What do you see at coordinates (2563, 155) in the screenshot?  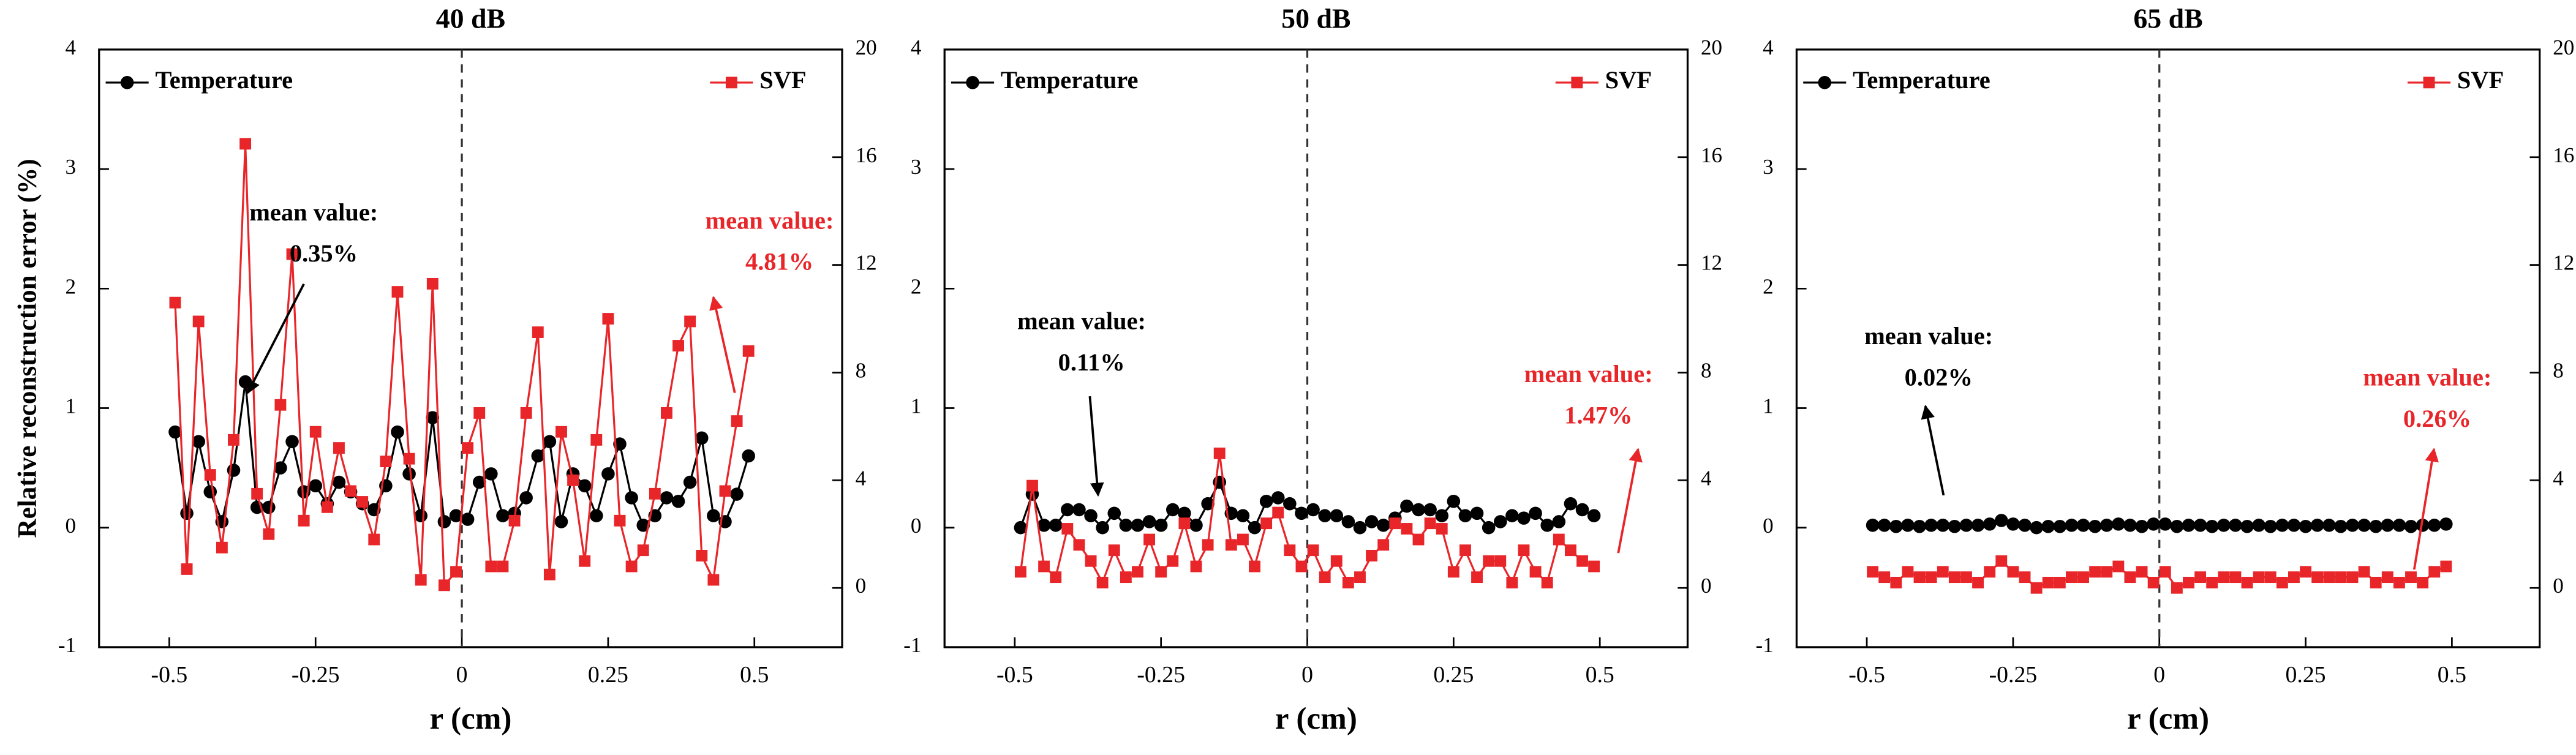 I see `y2-tick-label: 16` at bounding box center [2563, 155].